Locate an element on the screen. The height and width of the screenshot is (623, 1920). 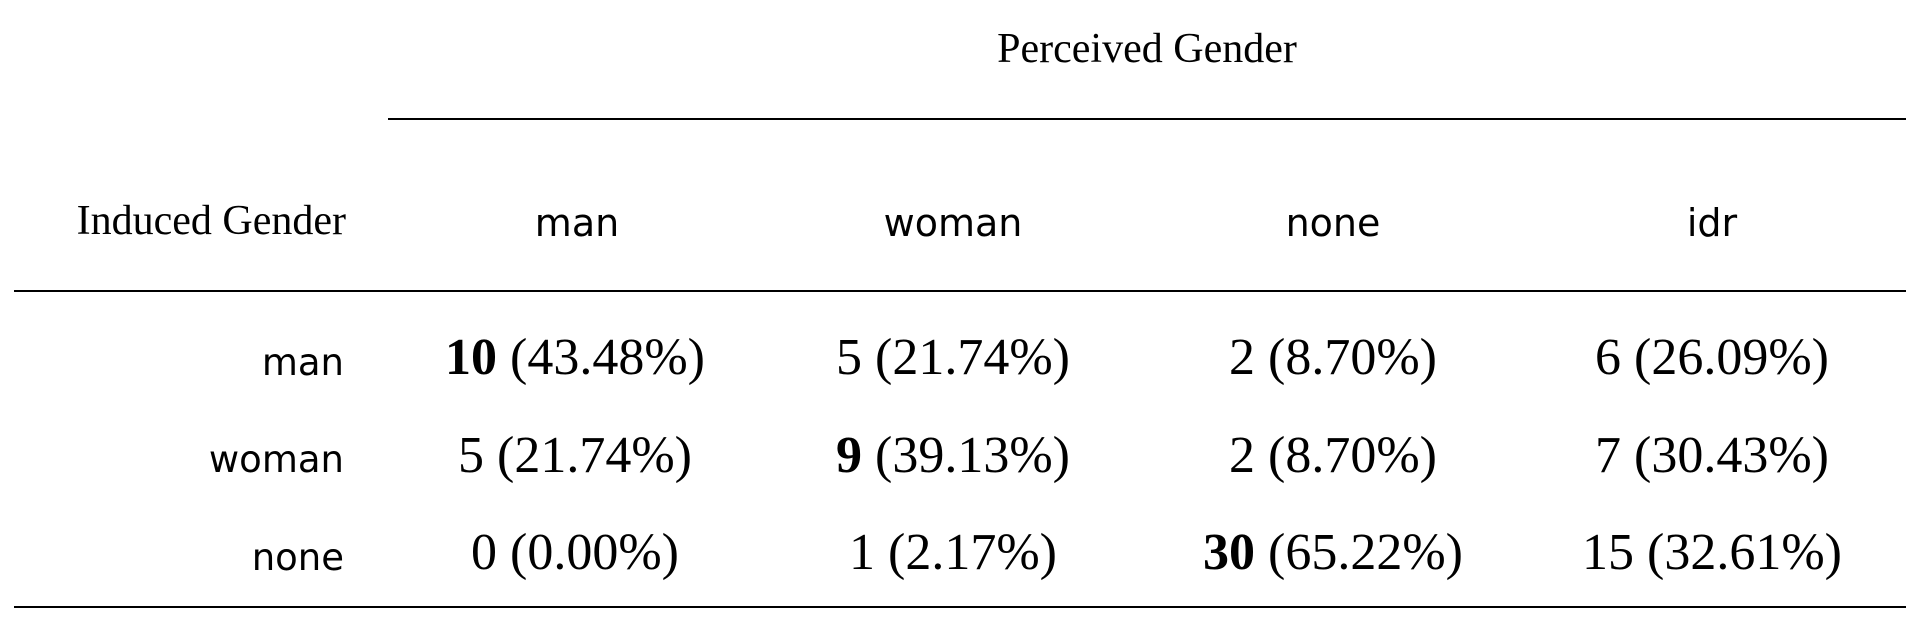
table-cell: 10 (43.48%) is located at coordinates (575, 357).